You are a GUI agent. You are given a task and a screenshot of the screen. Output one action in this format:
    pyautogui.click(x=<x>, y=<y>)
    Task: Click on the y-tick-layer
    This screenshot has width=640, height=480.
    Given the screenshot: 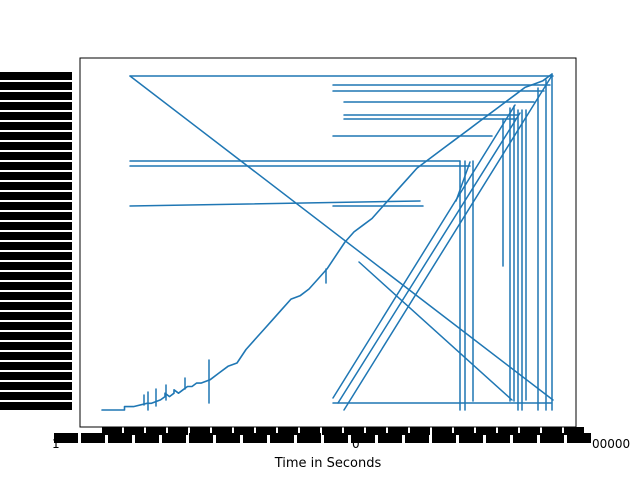 What is the action you would take?
    pyautogui.click(x=36, y=241)
    